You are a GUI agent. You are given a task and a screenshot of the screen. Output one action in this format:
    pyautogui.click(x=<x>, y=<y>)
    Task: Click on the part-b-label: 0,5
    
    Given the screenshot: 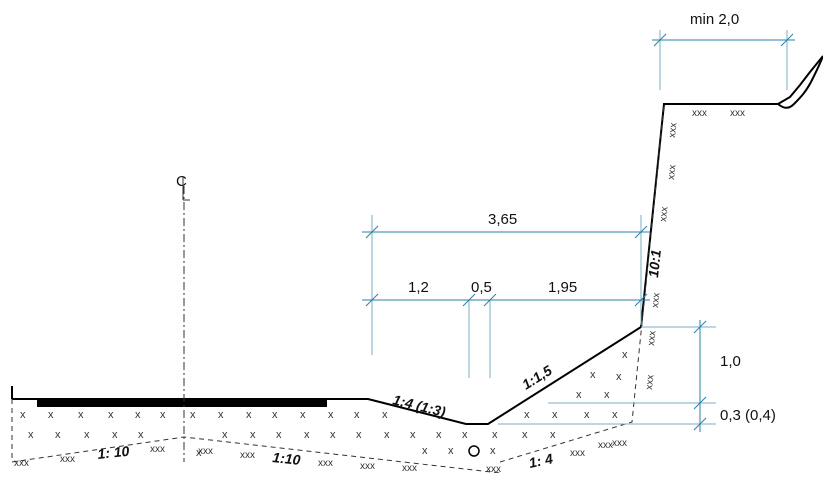 What is the action you would take?
    pyautogui.click(x=481, y=287)
    